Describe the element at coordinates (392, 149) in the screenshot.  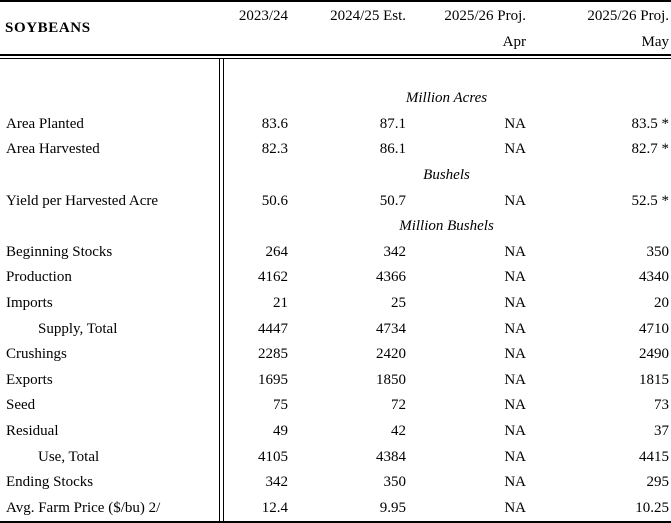
I see `value-cell: 86.1` at that location.